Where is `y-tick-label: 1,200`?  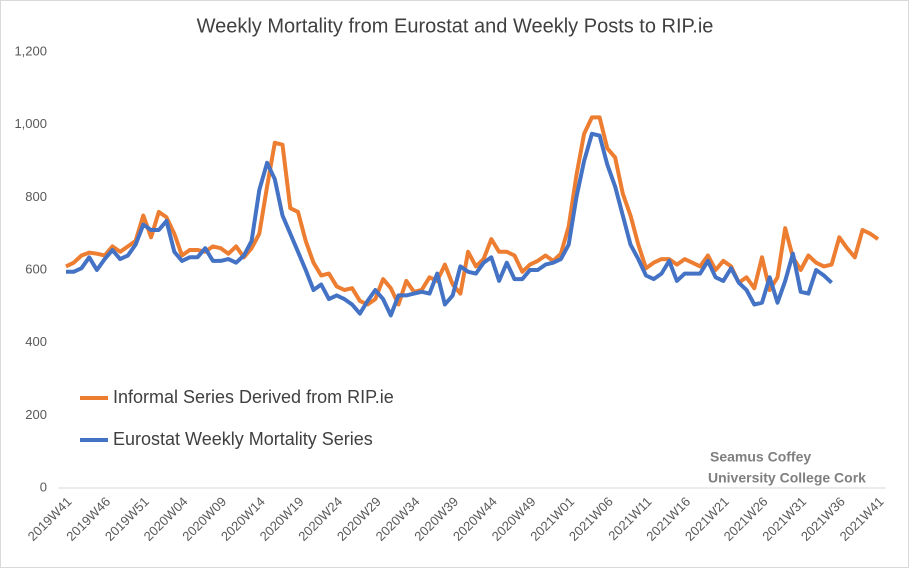 y-tick-label: 1,200 is located at coordinates (30, 50).